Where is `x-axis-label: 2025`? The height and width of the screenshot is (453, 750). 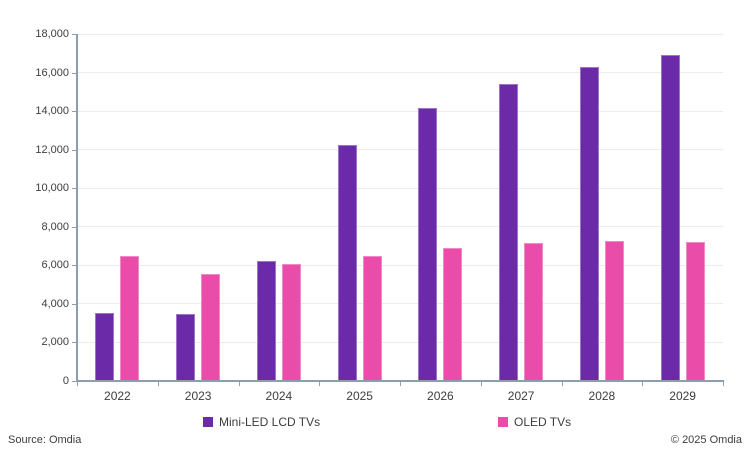
x-axis-label: 2025 is located at coordinates (359, 396).